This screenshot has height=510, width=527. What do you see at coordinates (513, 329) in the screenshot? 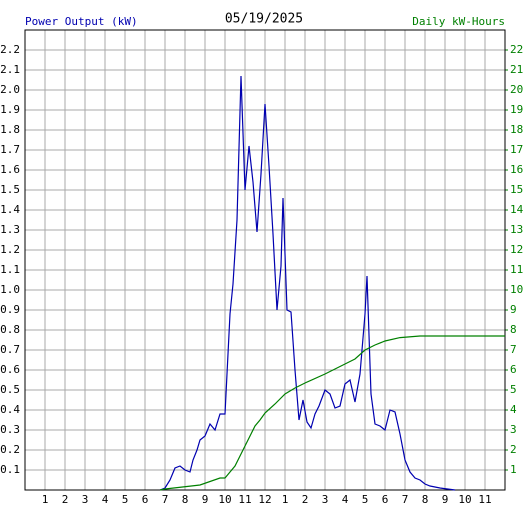
I see `y2-tick-label: 8` at bounding box center [513, 329].